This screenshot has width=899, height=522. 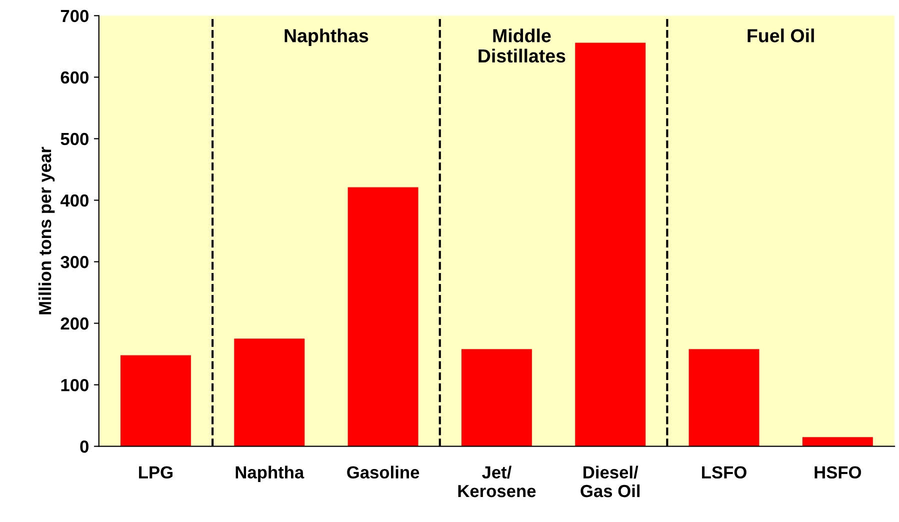 What do you see at coordinates (74, 385) in the screenshot?
I see `y-tick-label: 100` at bounding box center [74, 385].